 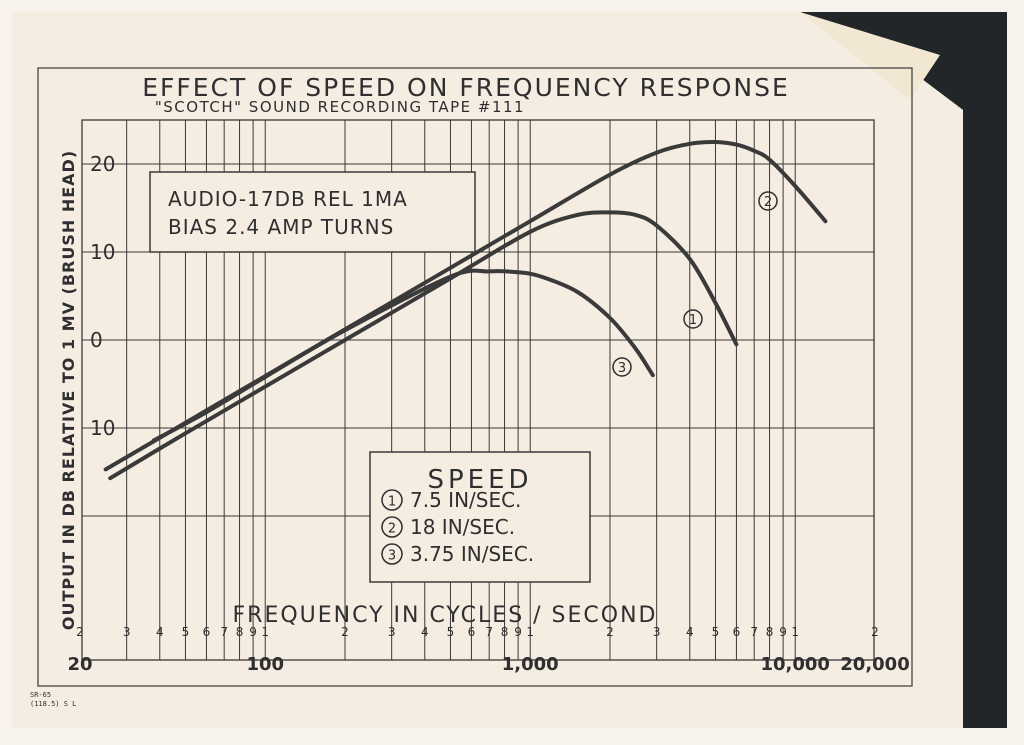 What do you see at coordinates (466, 87) in the screenshot?
I see `chart-title: EFFECT OF SPEED ON FREQUENCY RESPONSE` at bounding box center [466, 87].